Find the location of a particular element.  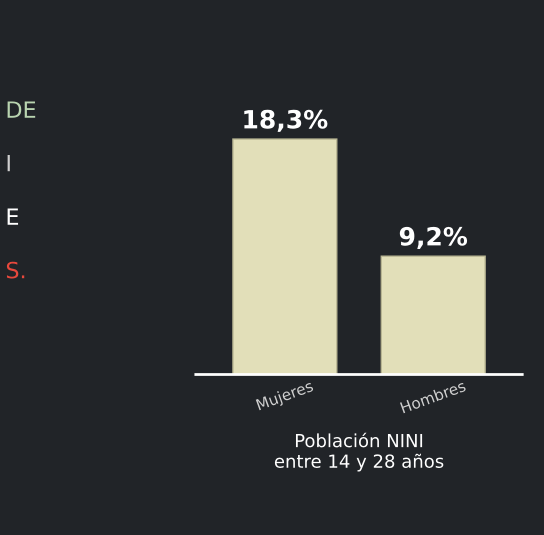

text: S. is located at coordinates (15, 270).